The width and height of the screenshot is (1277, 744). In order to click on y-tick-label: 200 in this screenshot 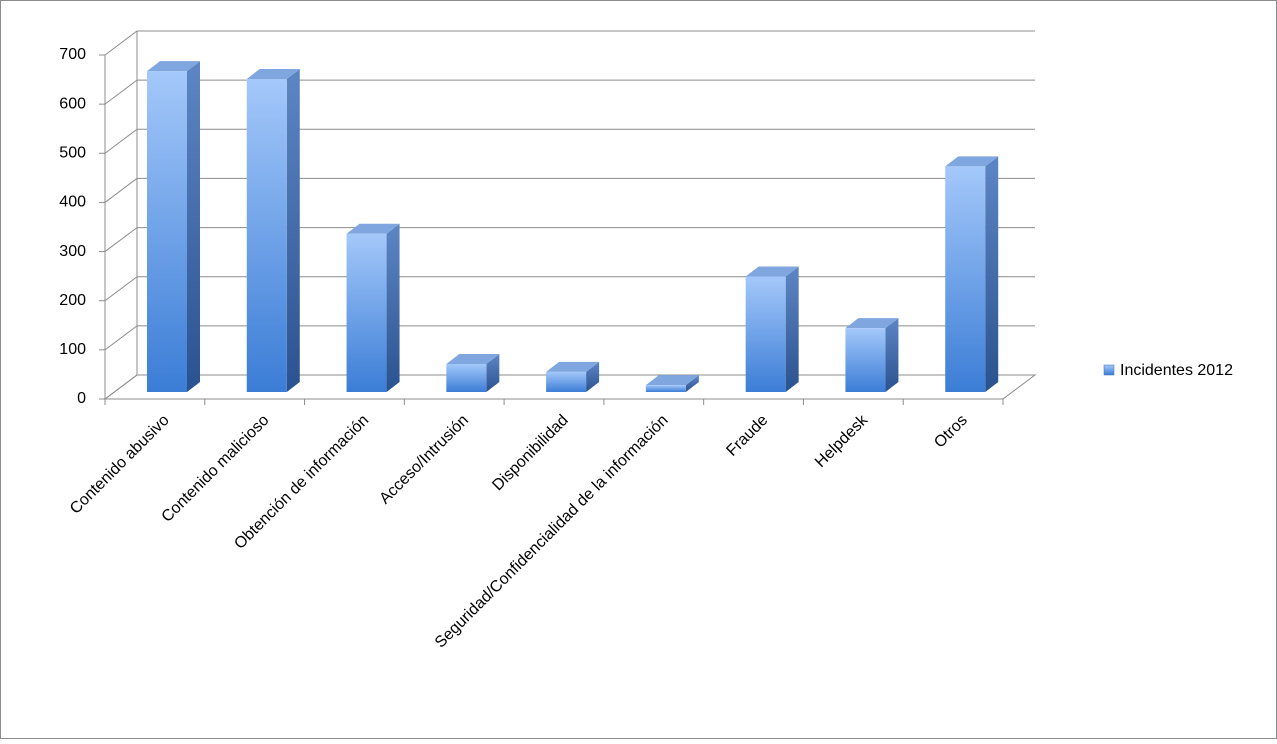, I will do `click(72, 300)`.